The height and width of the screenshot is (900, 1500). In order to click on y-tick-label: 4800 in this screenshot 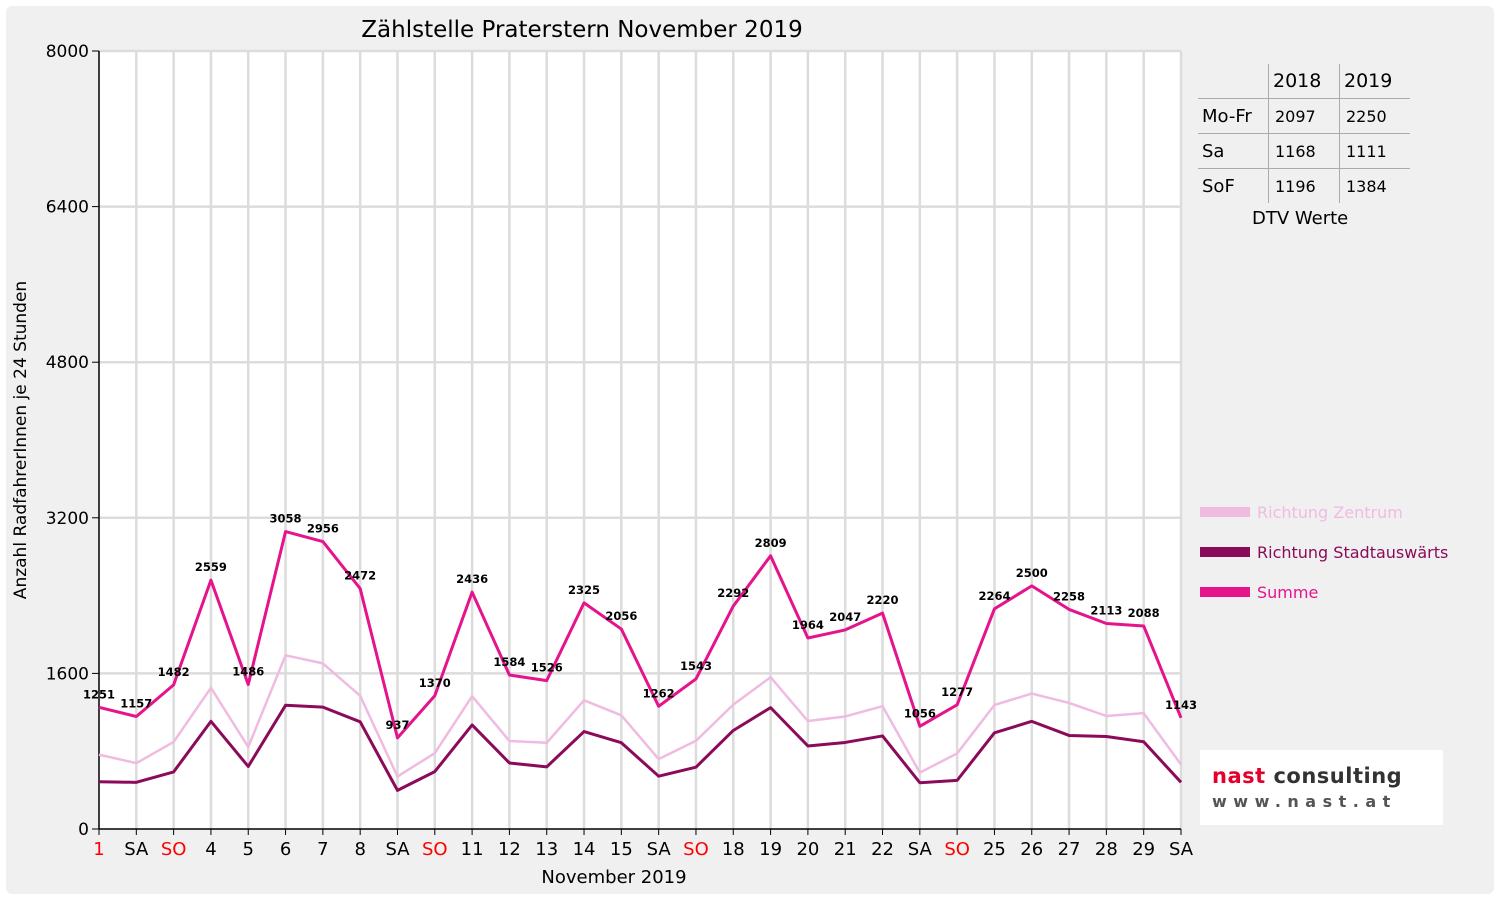, I will do `click(67, 363)`.